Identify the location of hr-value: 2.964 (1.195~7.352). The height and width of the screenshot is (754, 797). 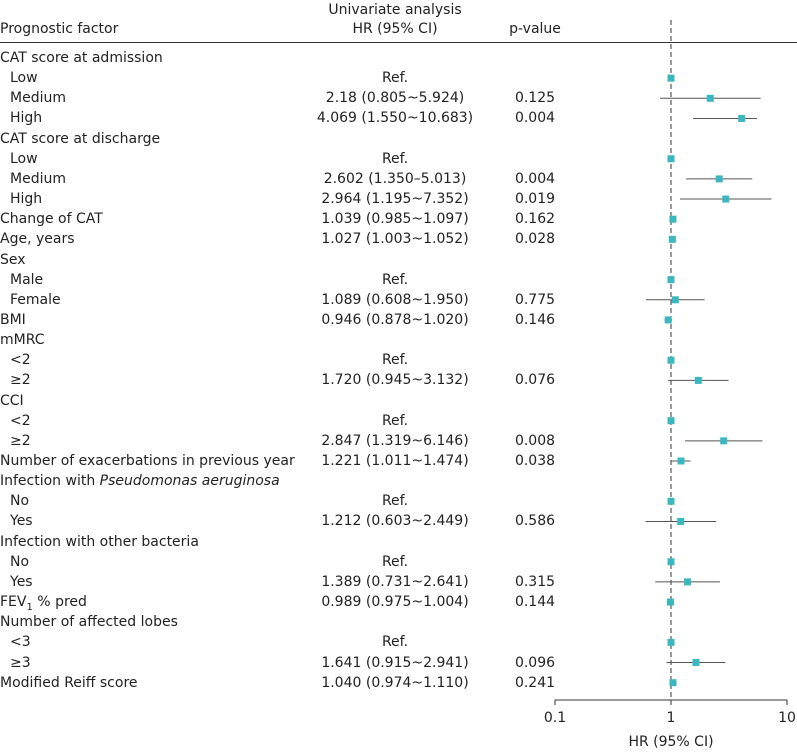
(395, 199).